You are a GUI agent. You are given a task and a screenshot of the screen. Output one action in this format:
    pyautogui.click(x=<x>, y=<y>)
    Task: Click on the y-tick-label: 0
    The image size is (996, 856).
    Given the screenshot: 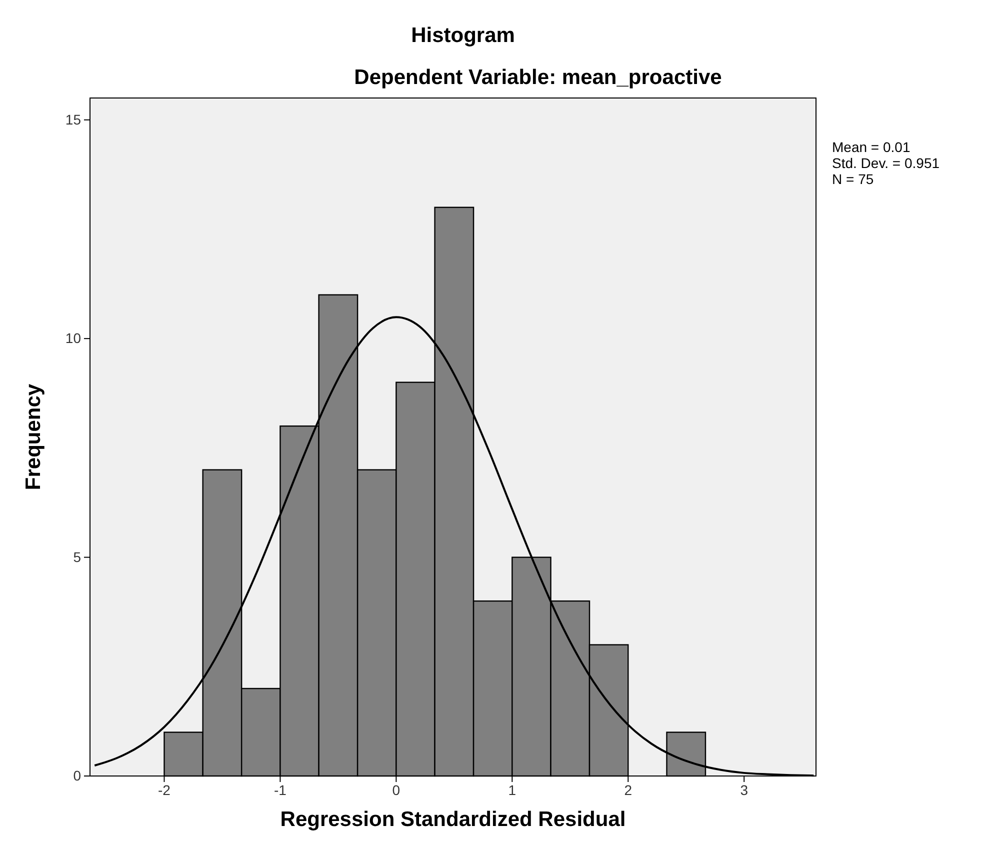 What is the action you would take?
    pyautogui.click(x=77, y=775)
    